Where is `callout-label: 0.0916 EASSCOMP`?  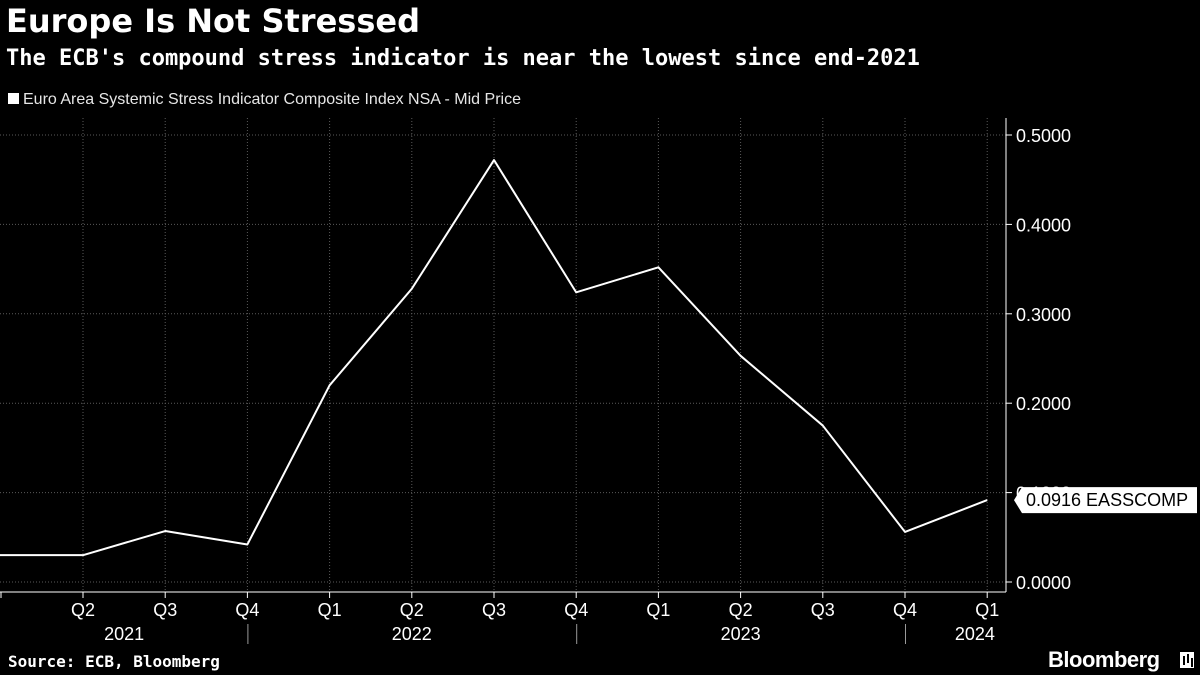 callout-label: 0.0916 EASSCOMP is located at coordinates (1107, 500).